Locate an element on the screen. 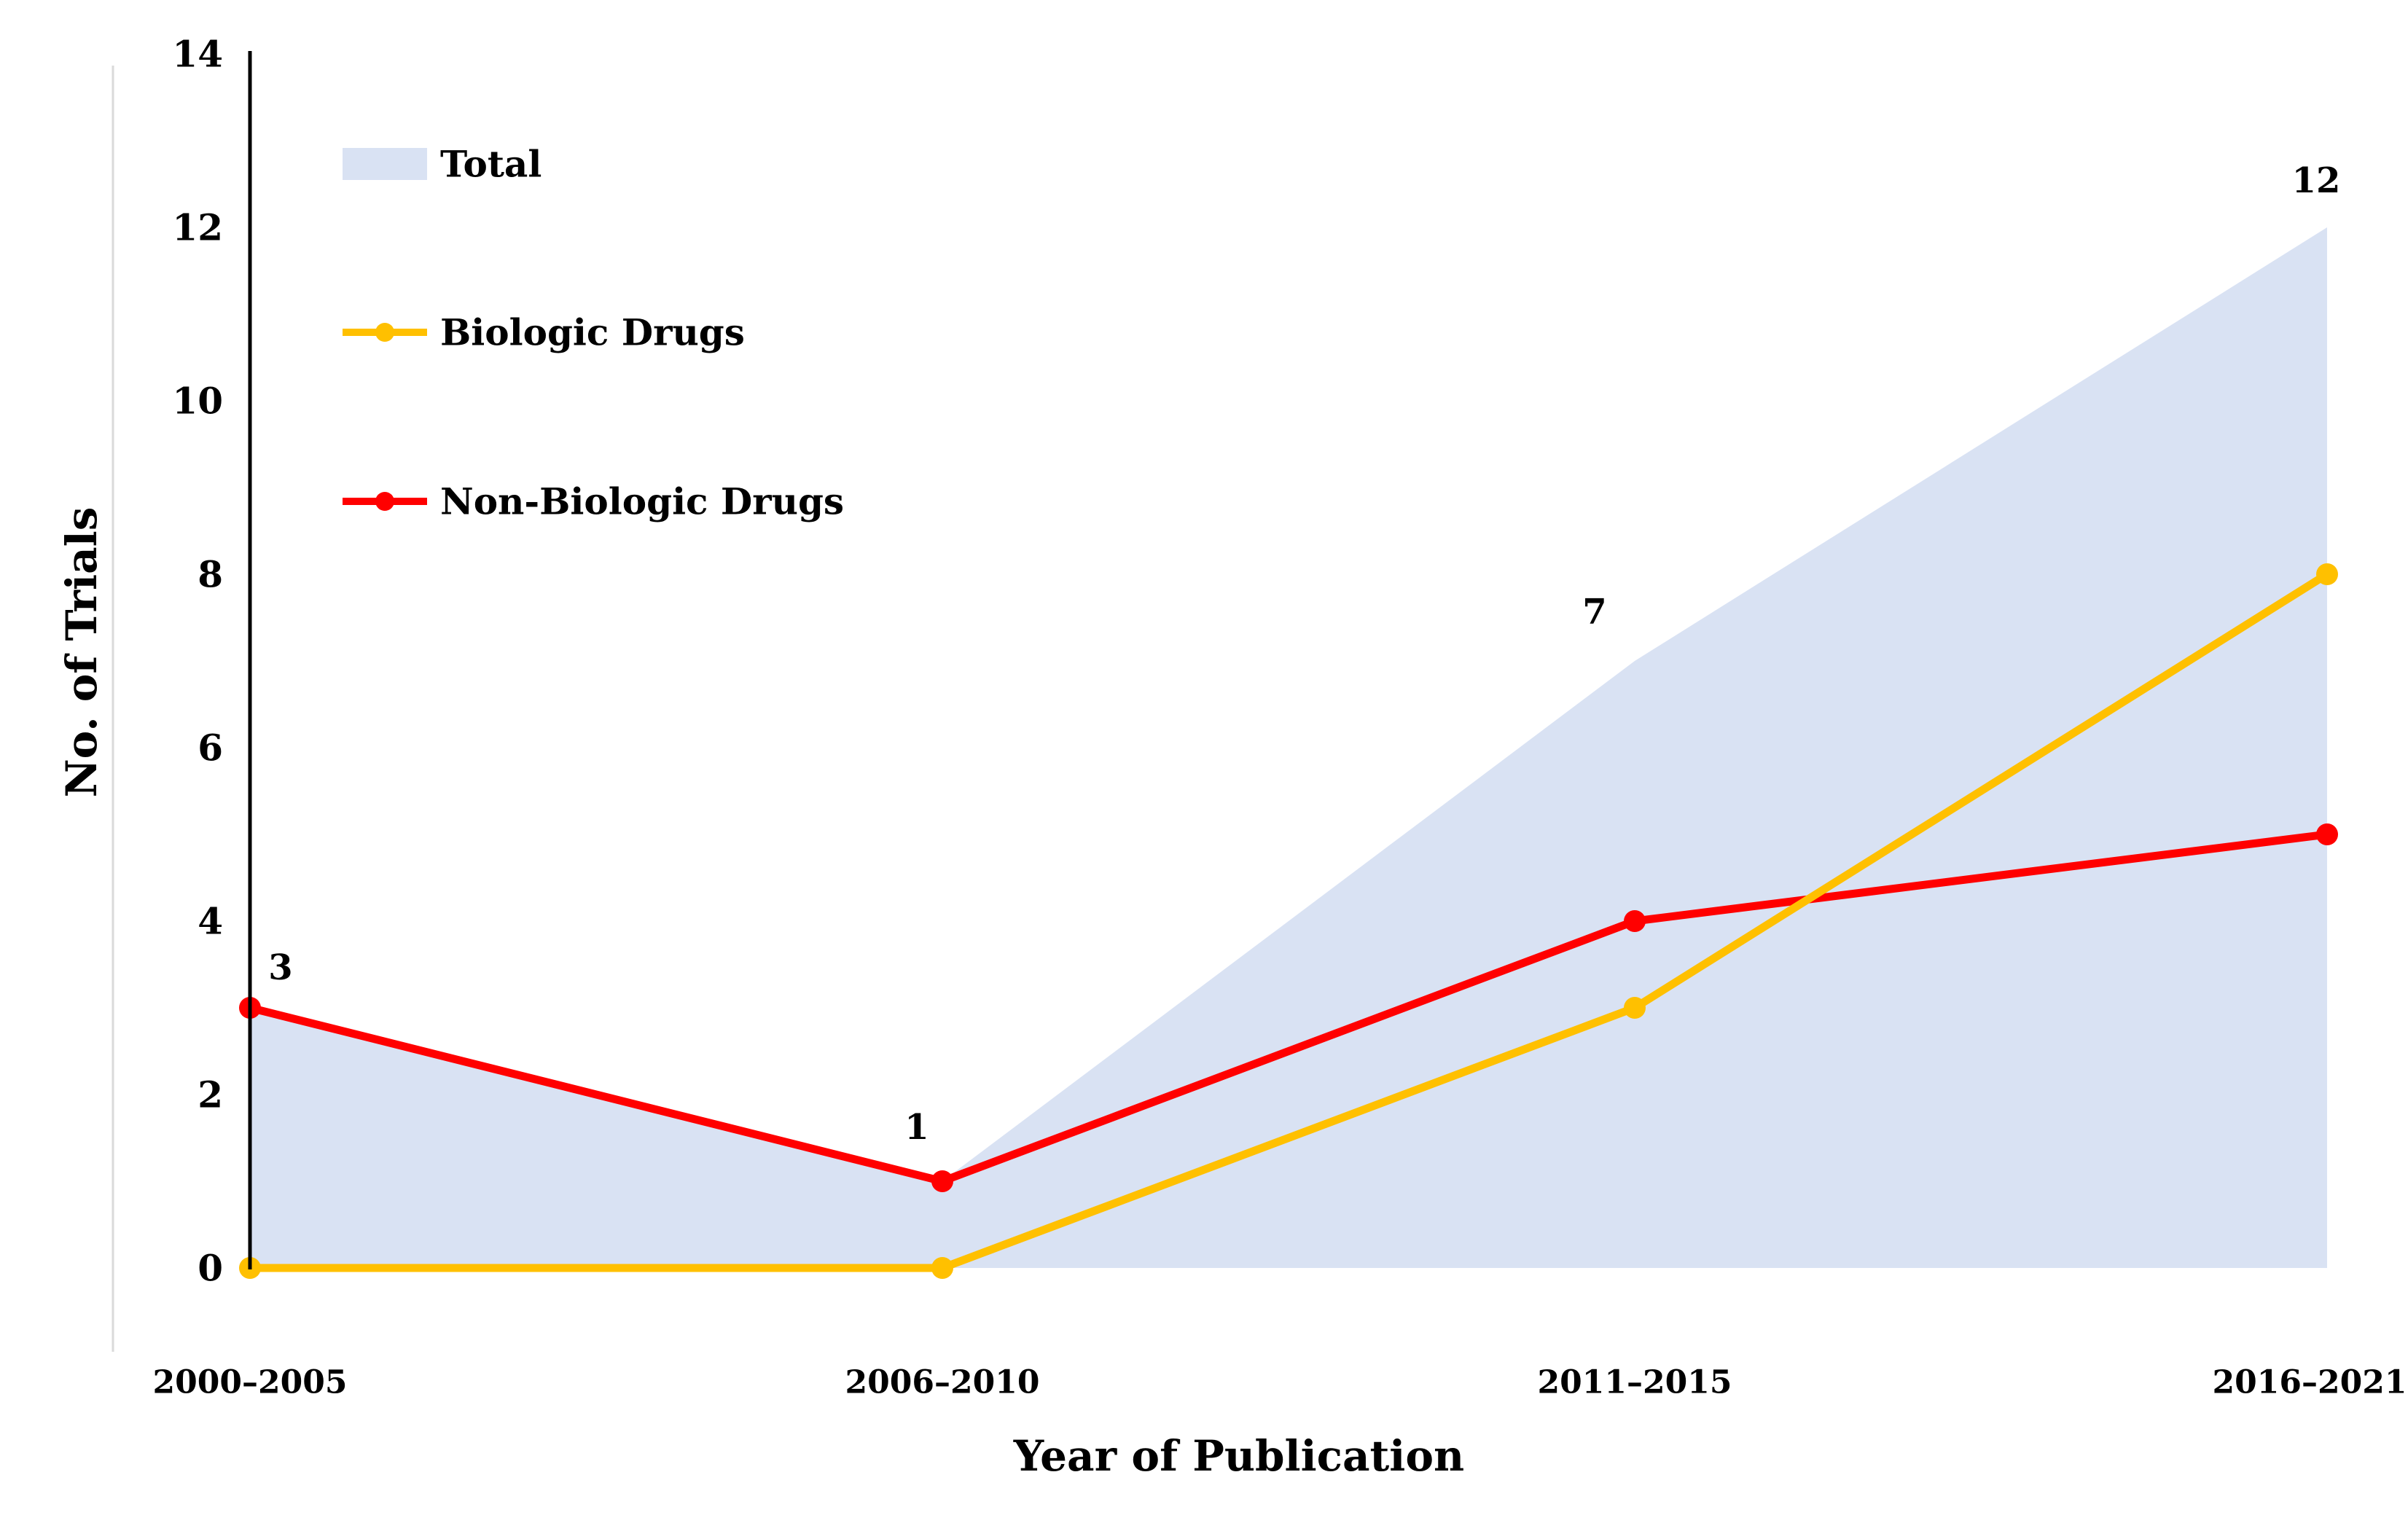  total-data-label: 12 is located at coordinates (2316, 181).